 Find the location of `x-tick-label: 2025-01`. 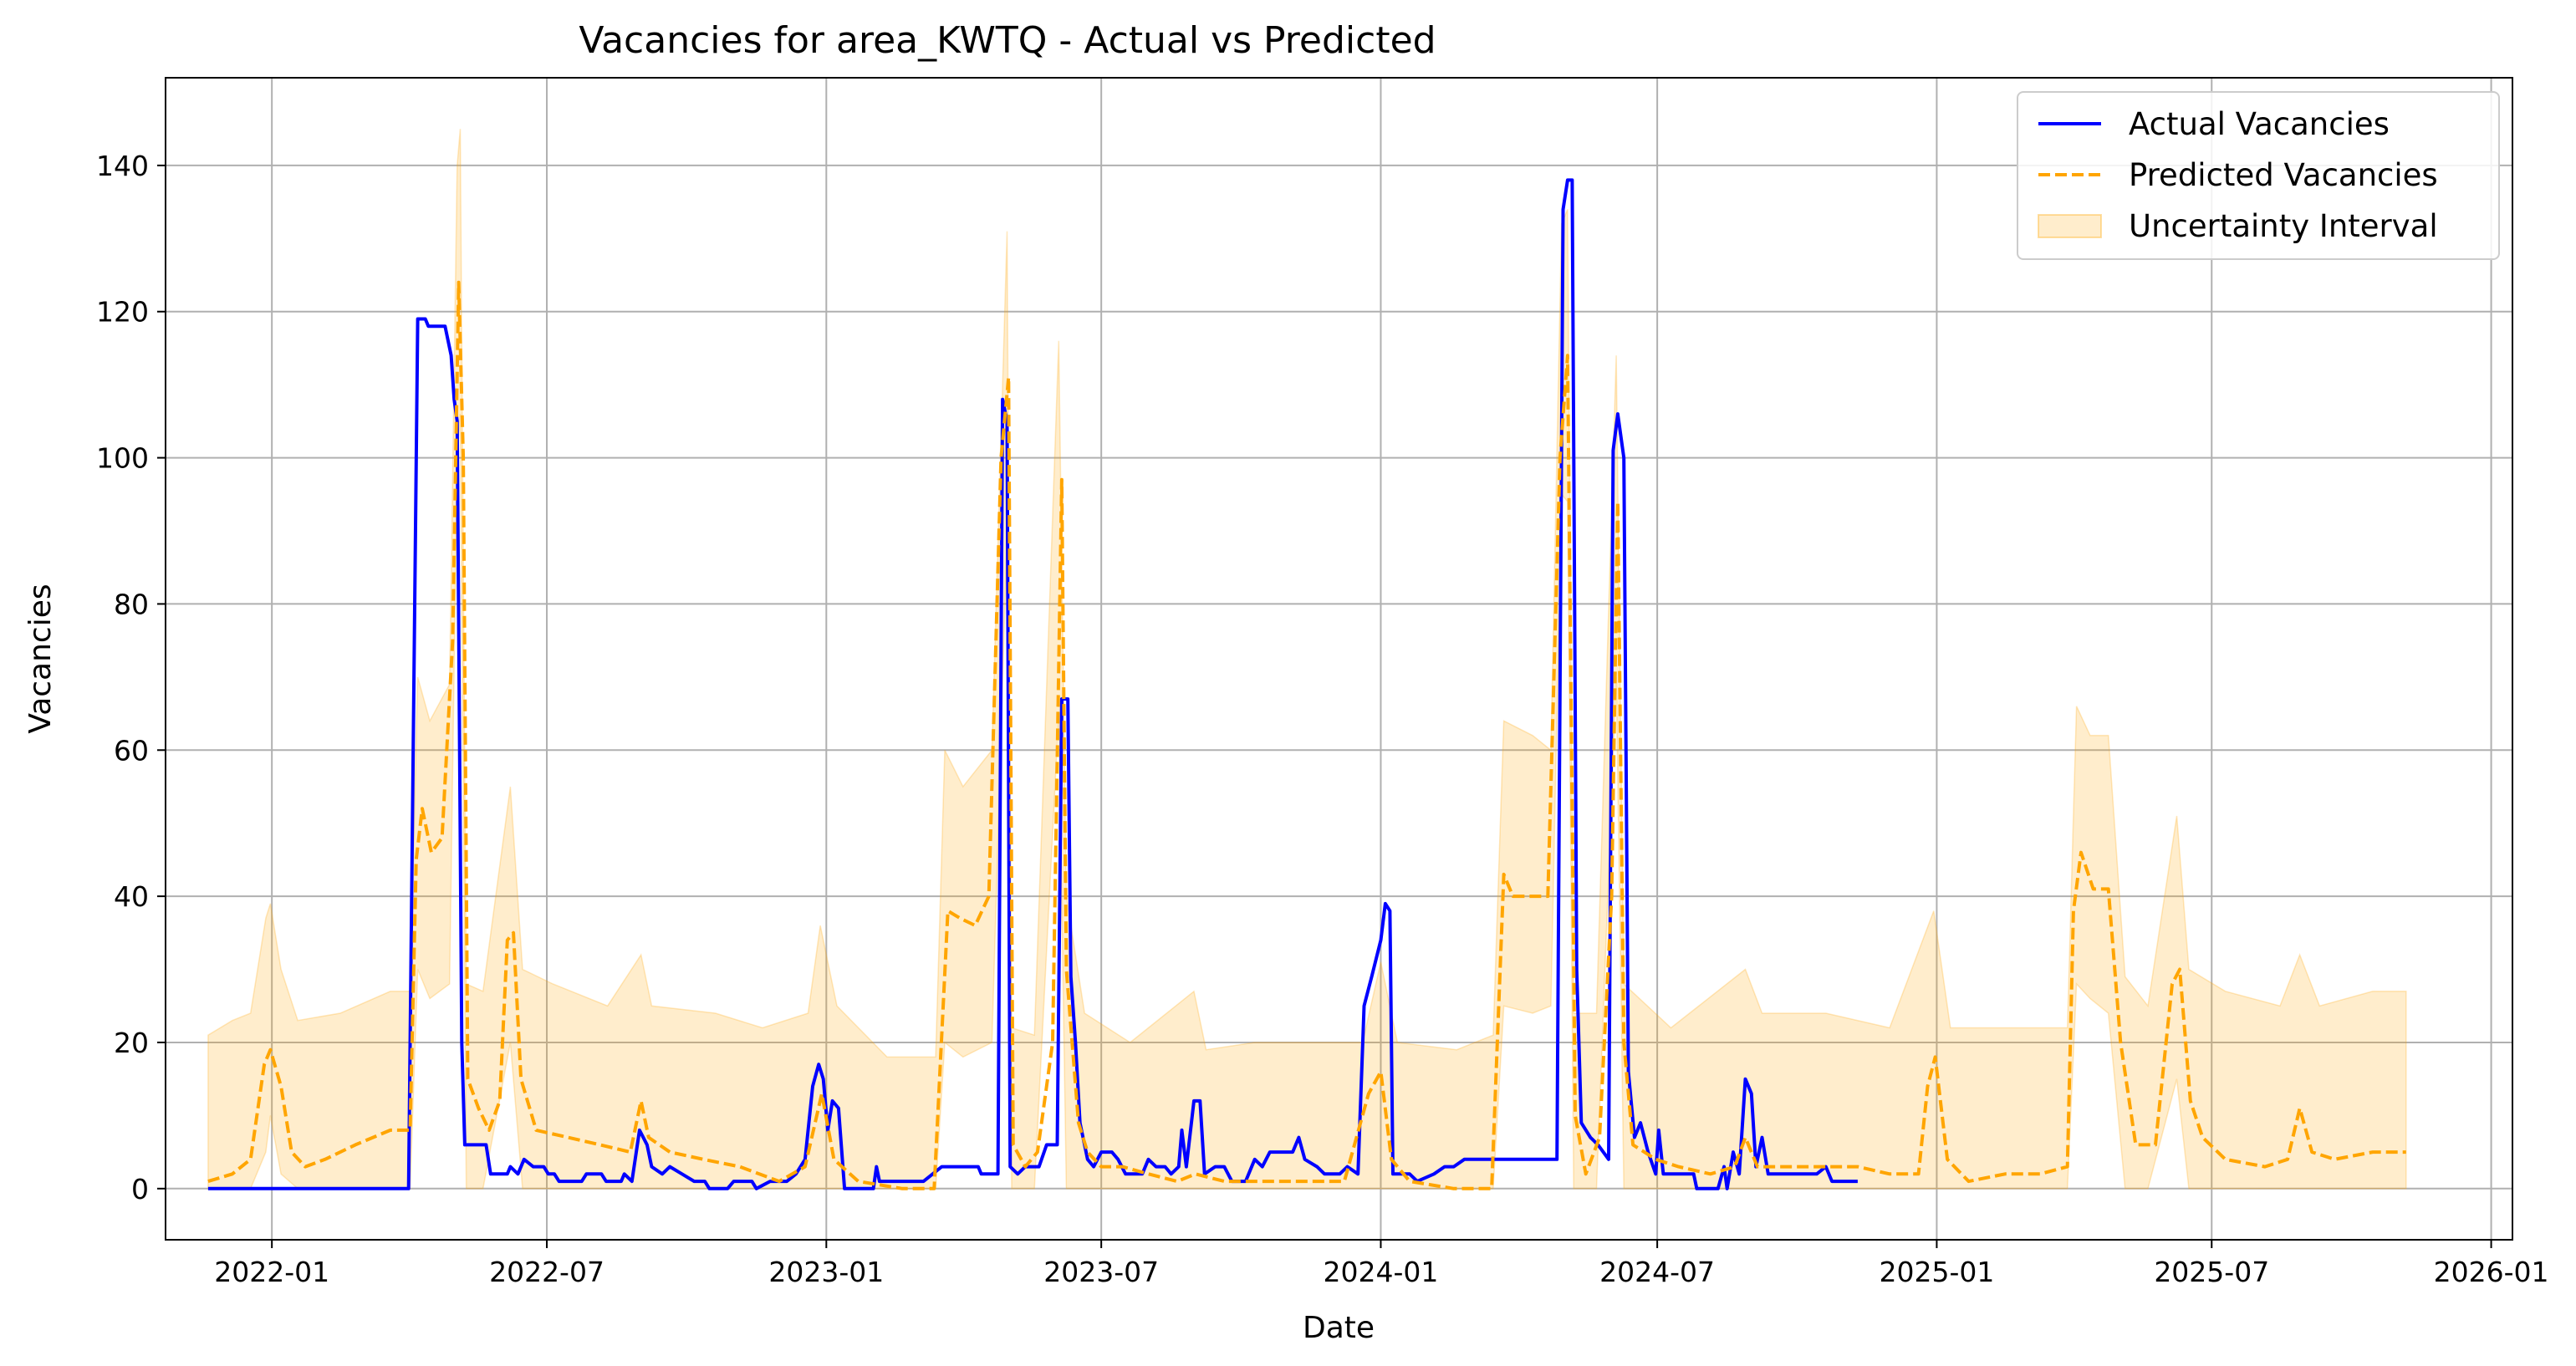

x-tick-label: 2025-01 is located at coordinates (1936, 1272).